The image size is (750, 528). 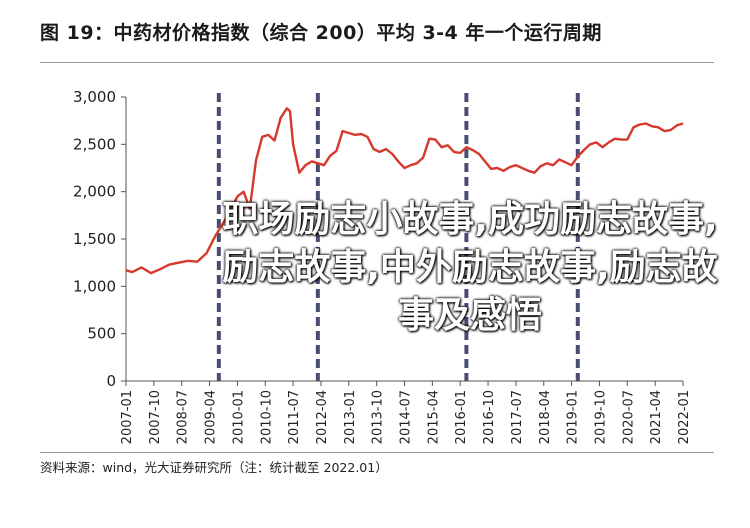 I want to click on top-rule, so click(x=377, y=62).